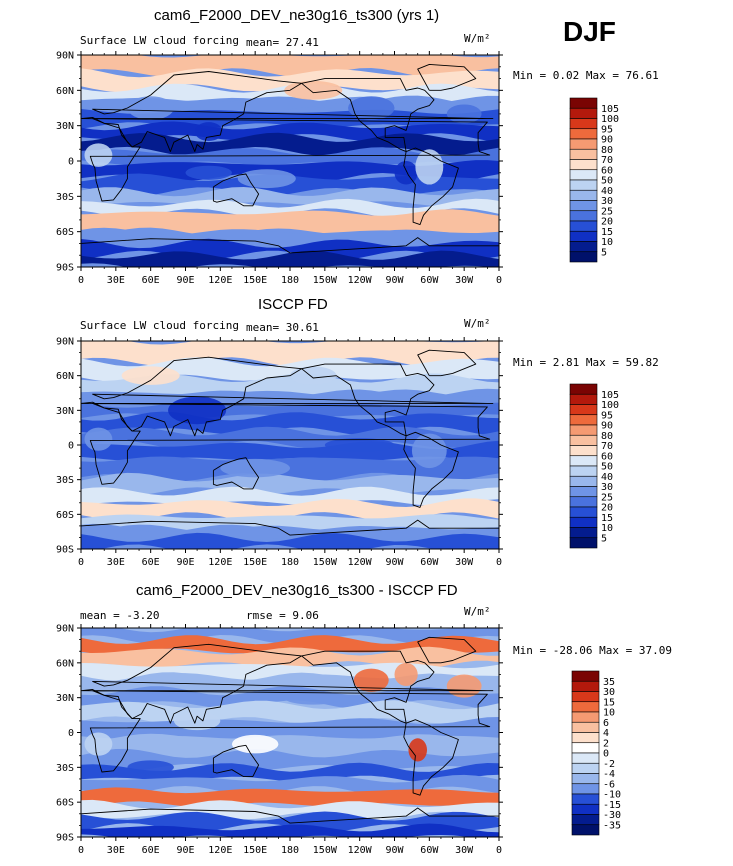 The width and height of the screenshot is (733, 866). I want to click on colorbar-label: -15, so click(612, 805).